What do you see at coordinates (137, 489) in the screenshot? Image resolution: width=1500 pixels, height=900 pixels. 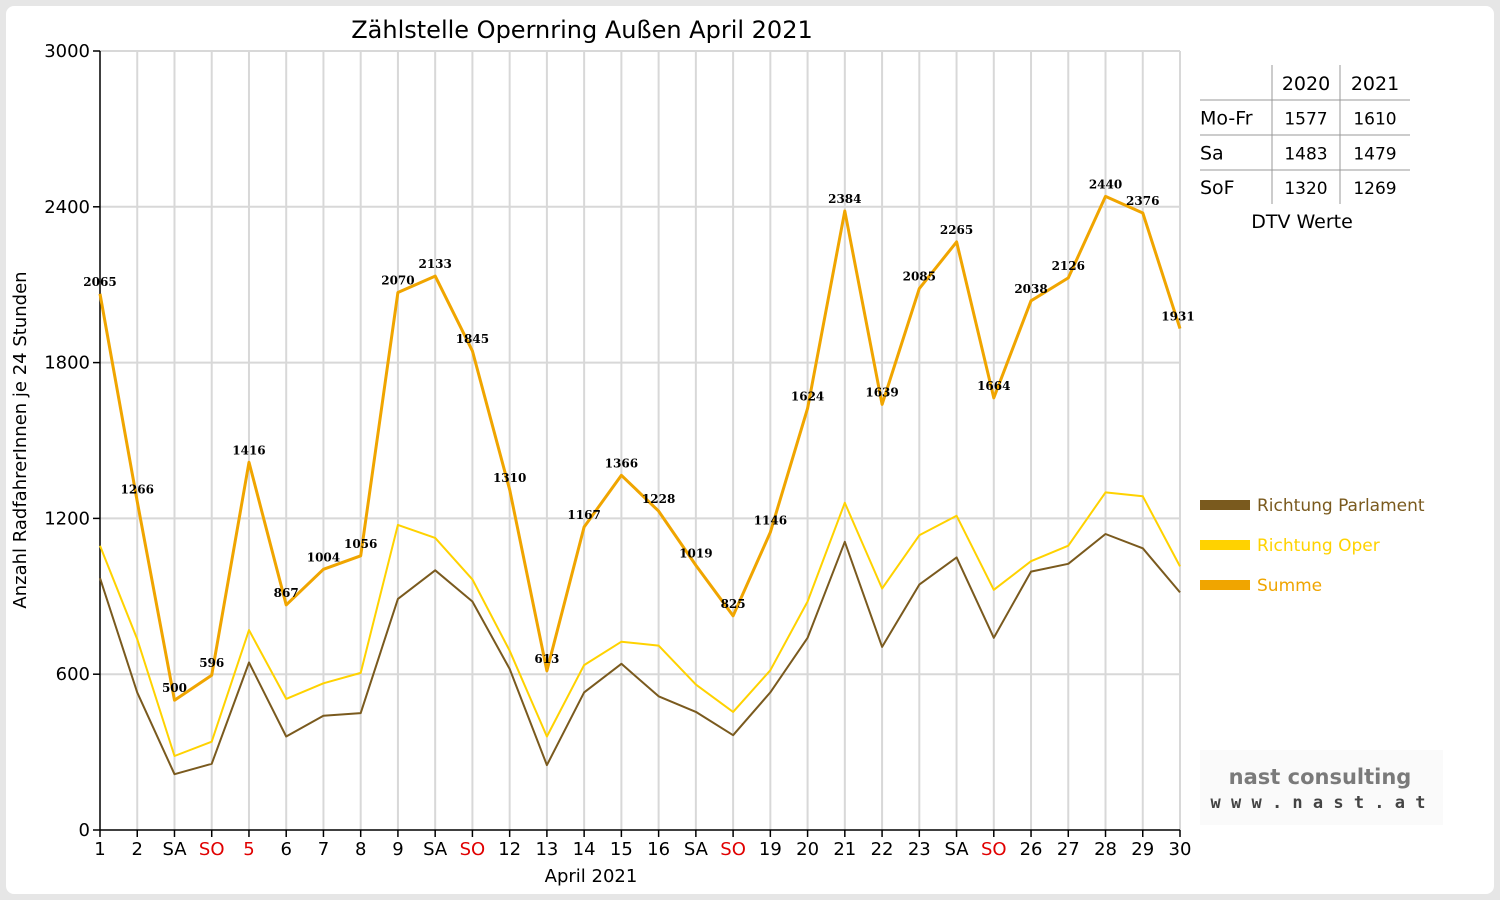 I see `data-label: 1266` at bounding box center [137, 489].